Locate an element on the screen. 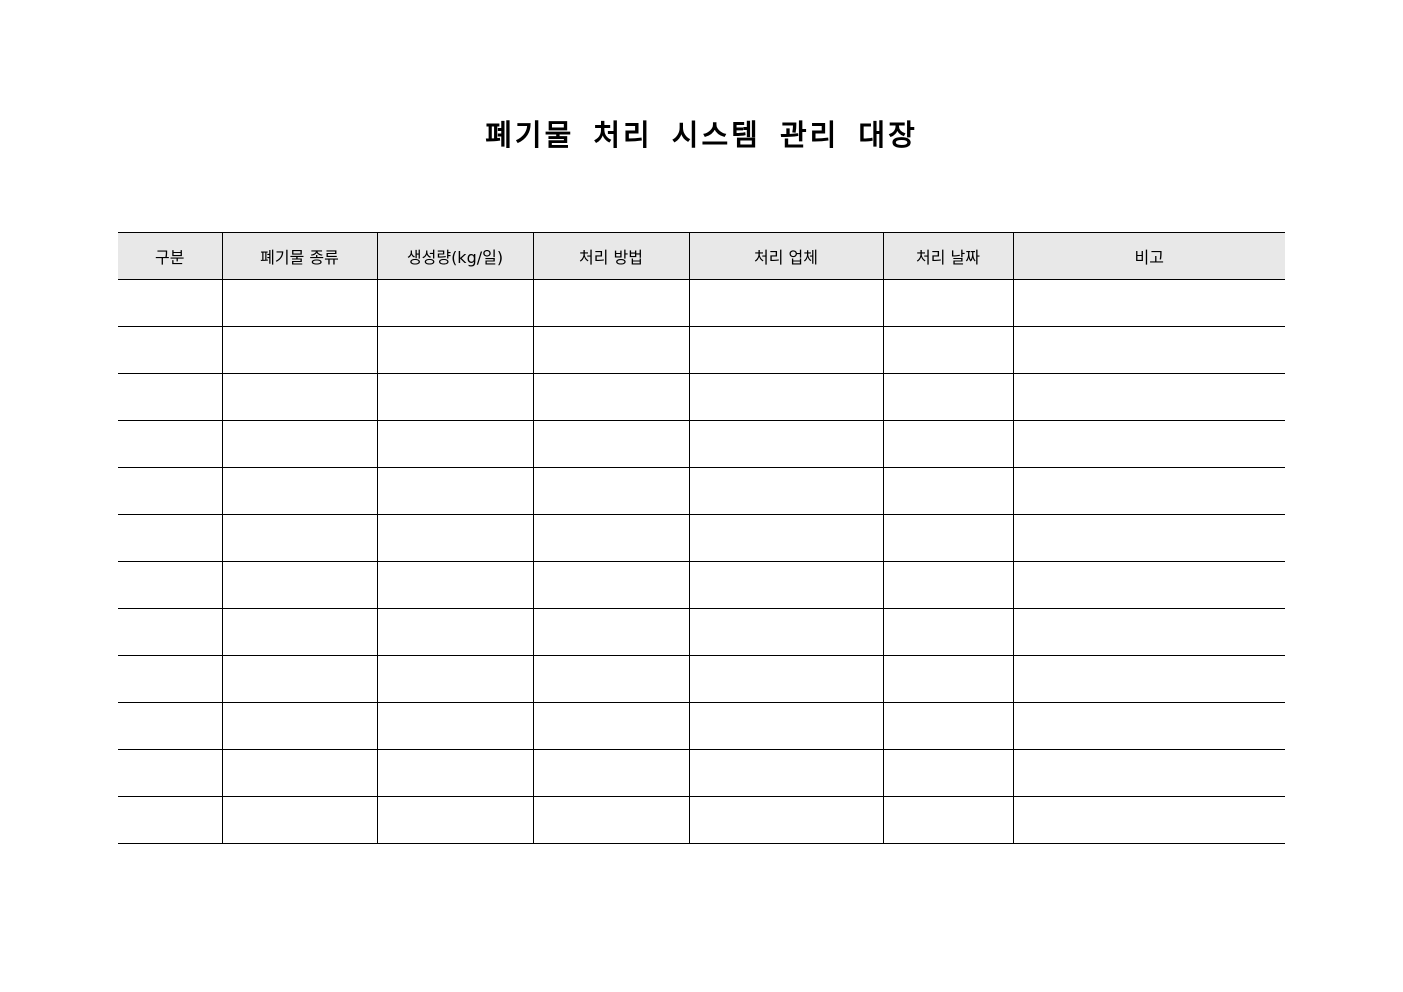 This screenshot has width=1403, height=992. header-treatment-date: 처리 날짜 is located at coordinates (948, 256).